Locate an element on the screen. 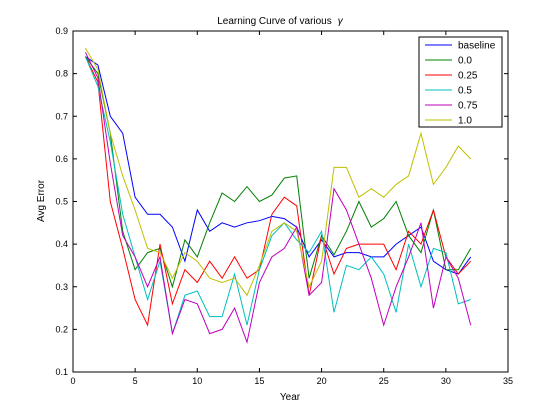 This screenshot has width=559, height=419. x-tick-label: 35 is located at coordinates (508, 381).